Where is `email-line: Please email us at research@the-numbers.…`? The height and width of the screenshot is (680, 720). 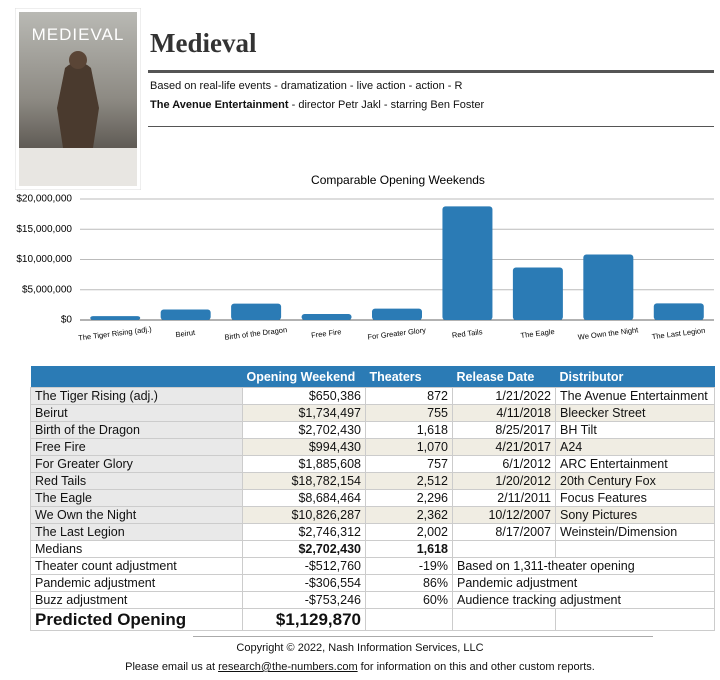
email-line: Please email us at research@the-numbers.… is located at coordinates (360, 667).